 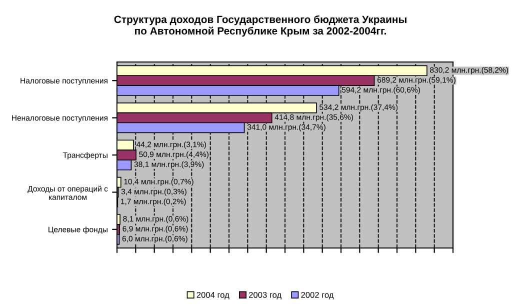 What do you see at coordinates (213, 296) in the screenshot?
I see `legend-label: 2004 год` at bounding box center [213, 296].